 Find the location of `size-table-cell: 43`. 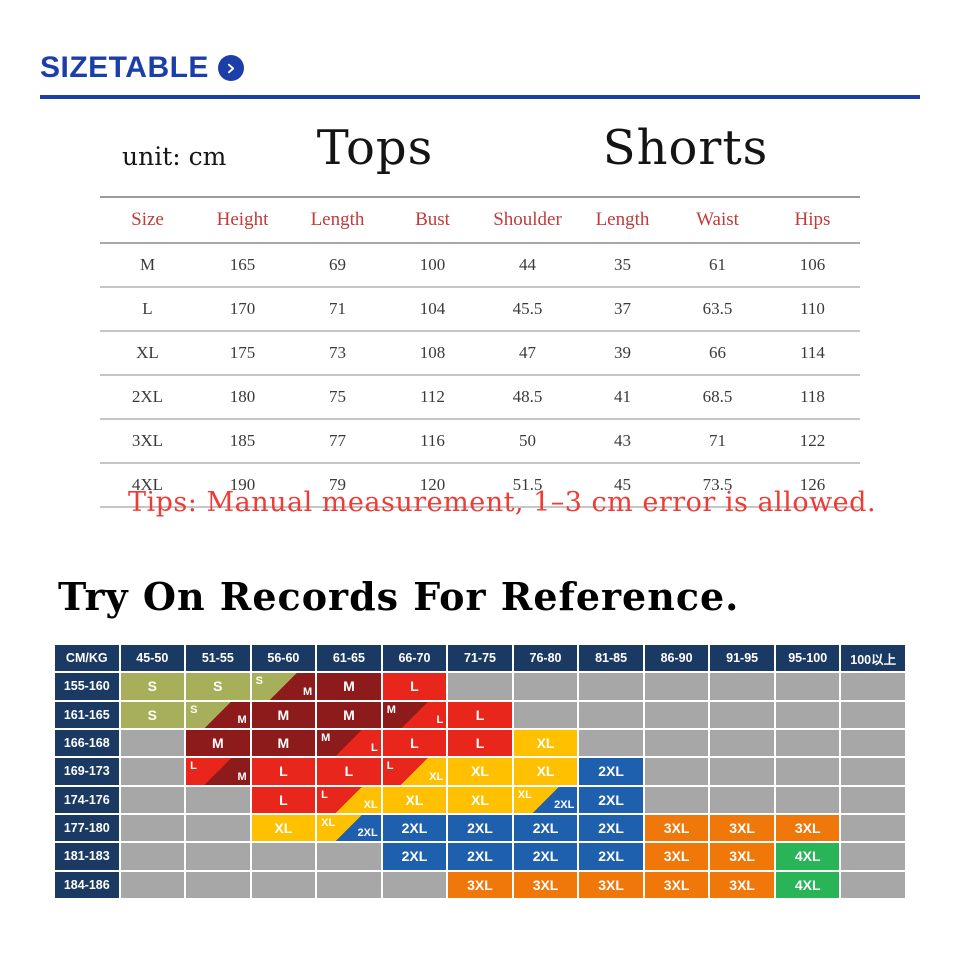

size-table-cell: 43 is located at coordinates (622, 441).